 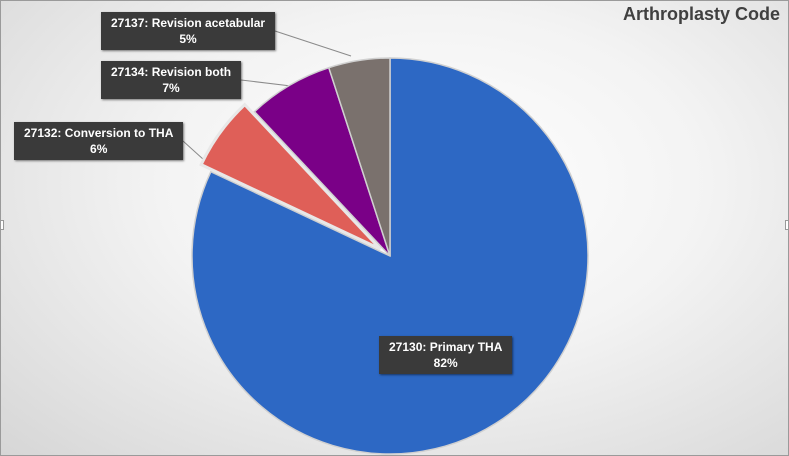 What do you see at coordinates (266, 83) in the screenshot?
I see `leader-line-revision-both` at bounding box center [266, 83].